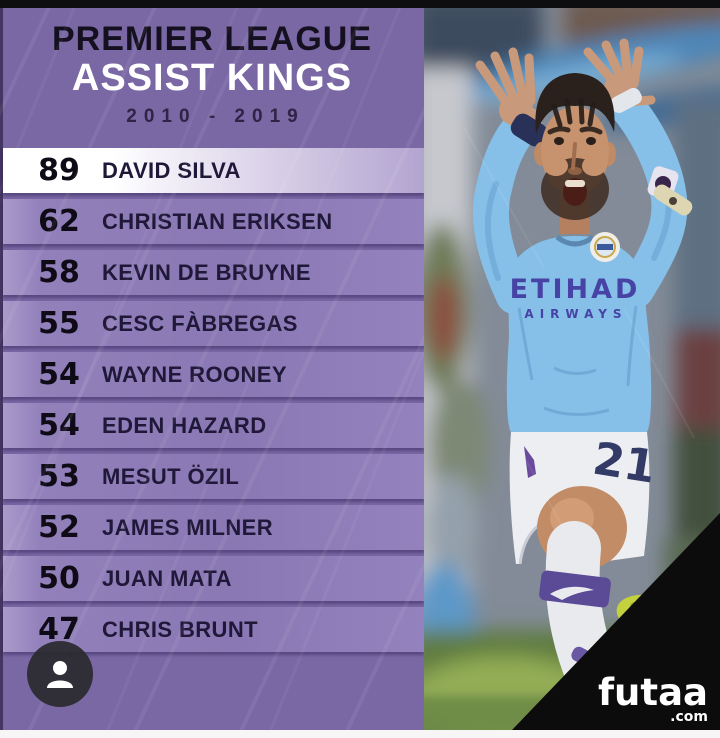 This screenshot has height=738, width=720. What do you see at coordinates (171, 476) in the screenshot?
I see `player-name: MESUT ÖZIL` at bounding box center [171, 476].